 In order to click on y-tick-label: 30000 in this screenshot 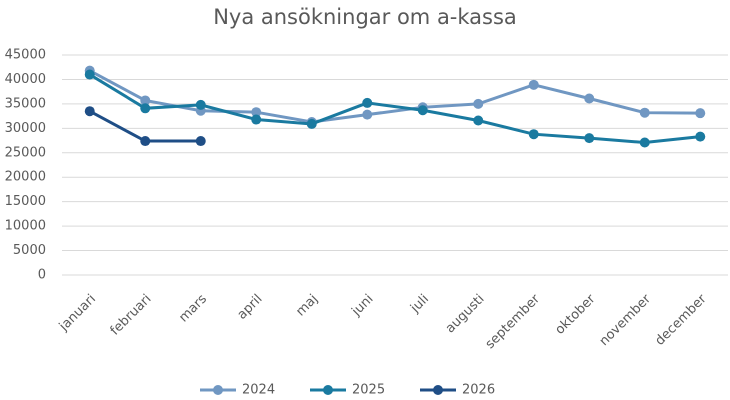, I will do `click(25, 128)`.